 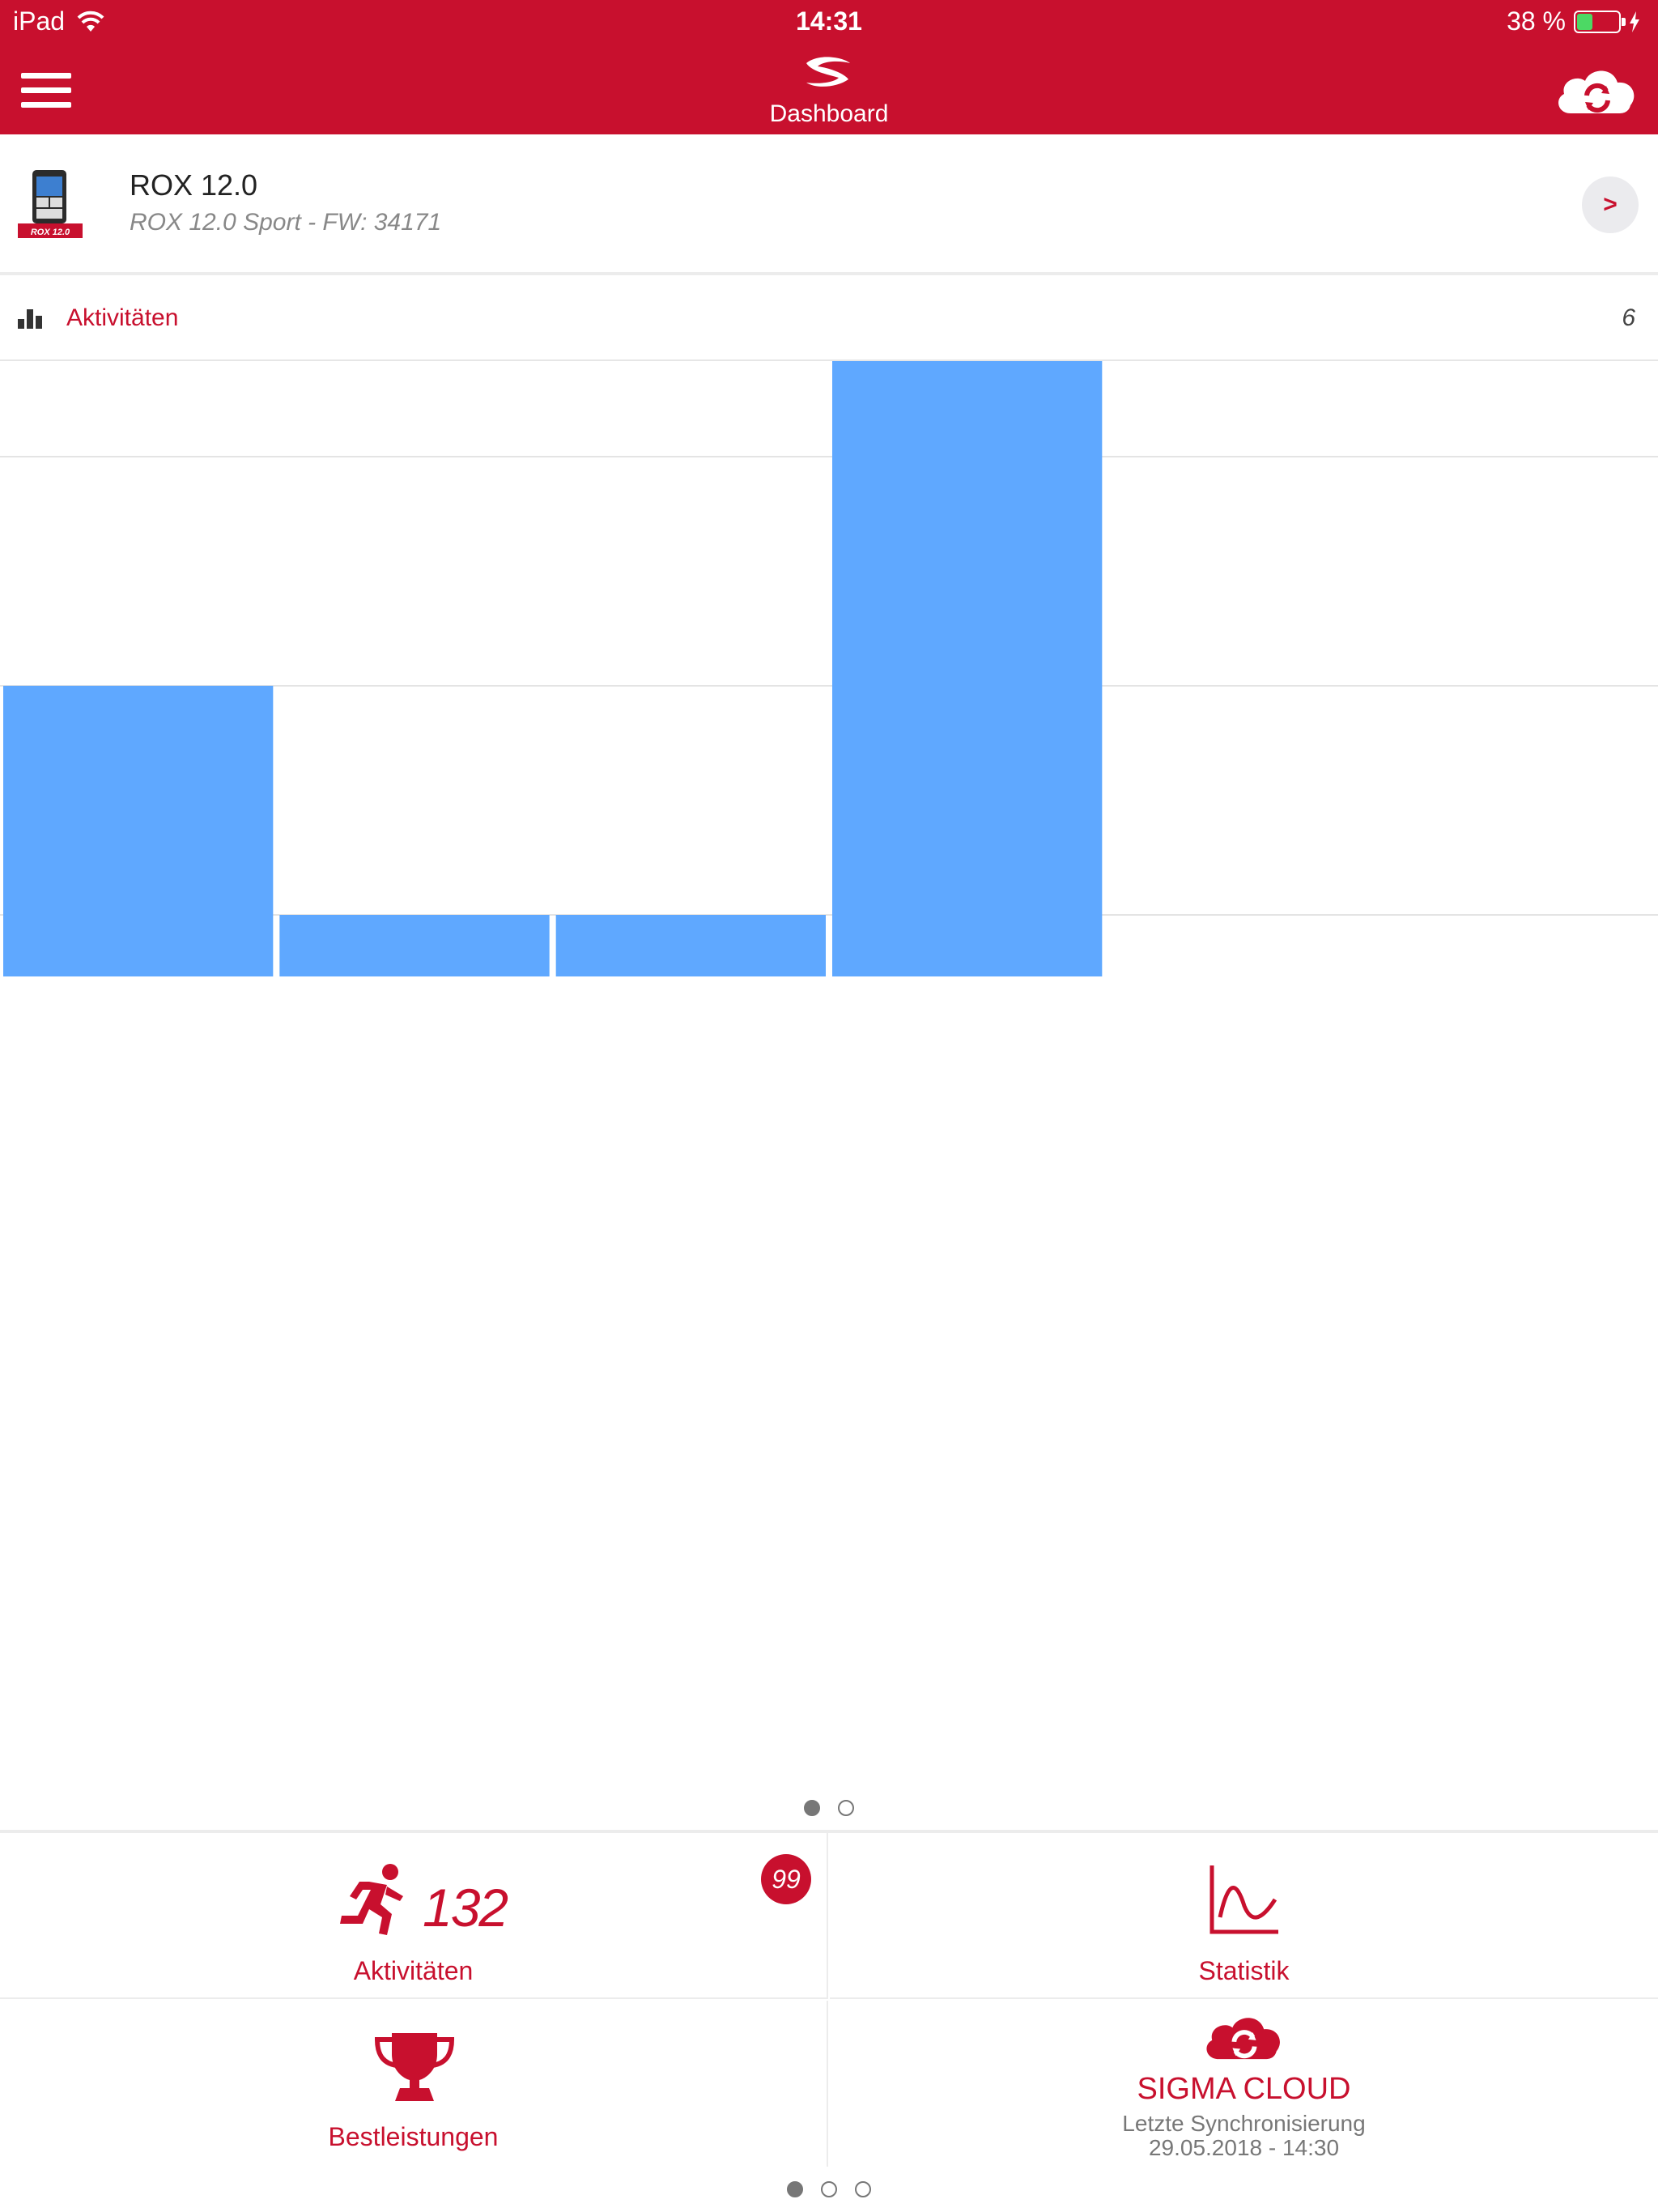 What do you see at coordinates (413, 2136) in the screenshot?
I see `best-performances-label: Bestleistungen` at bounding box center [413, 2136].